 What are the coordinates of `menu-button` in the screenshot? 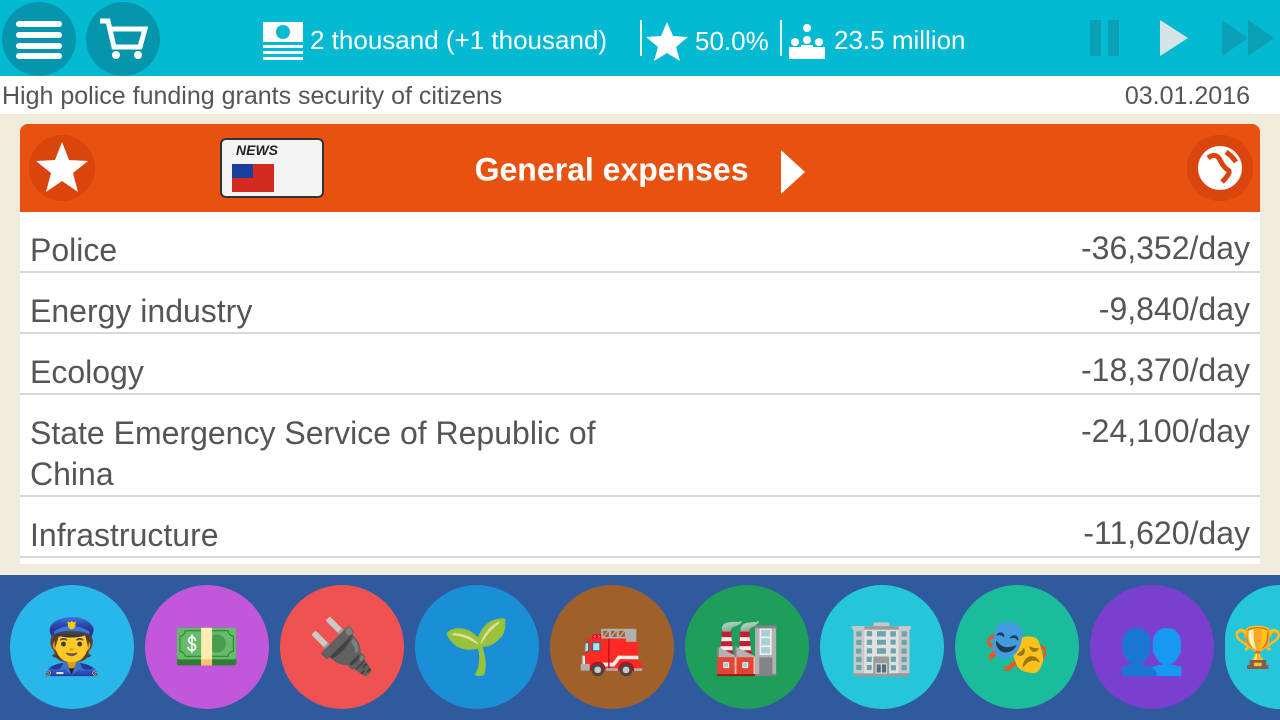 It's located at (39, 39).